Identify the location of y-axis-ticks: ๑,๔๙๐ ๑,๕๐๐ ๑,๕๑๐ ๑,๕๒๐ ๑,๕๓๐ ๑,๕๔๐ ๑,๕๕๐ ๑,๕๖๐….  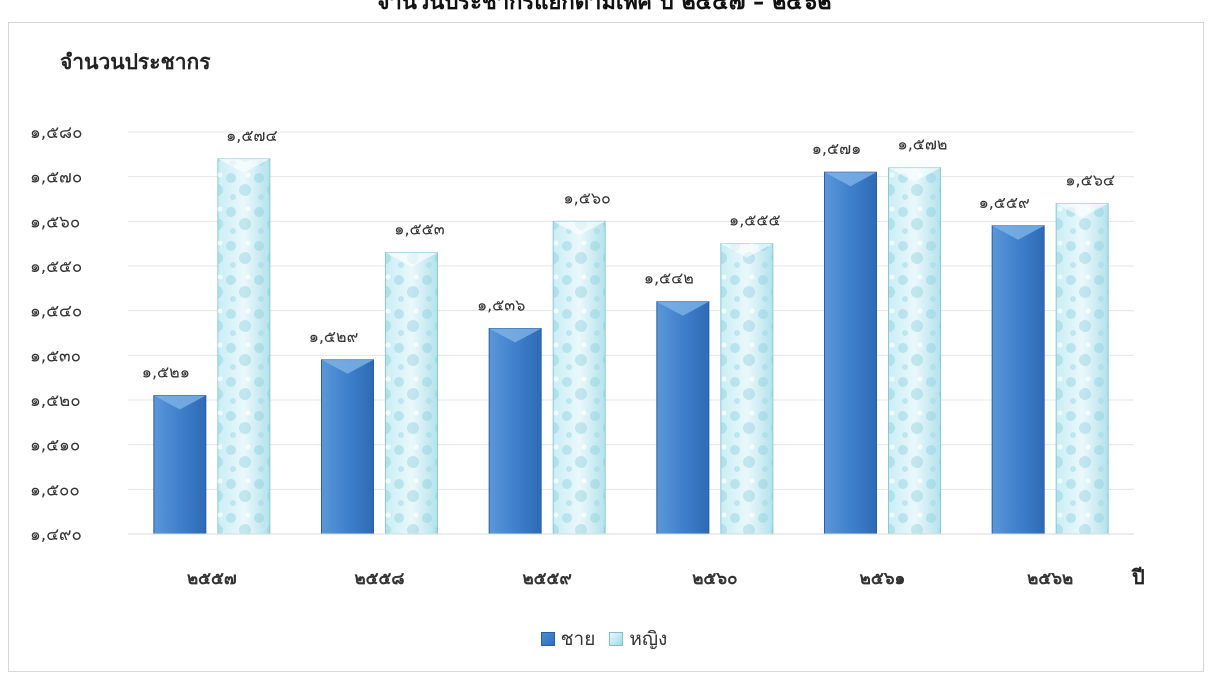
(56, 334).